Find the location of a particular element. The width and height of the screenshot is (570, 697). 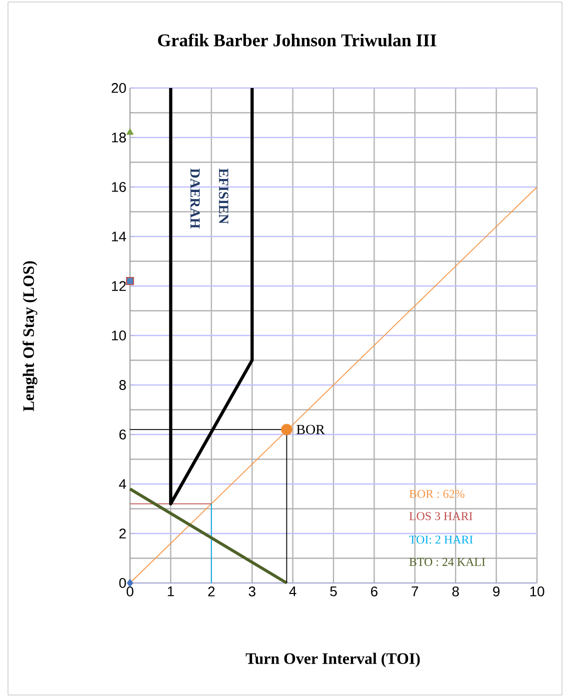

x-tick-label: 5 is located at coordinates (333, 591).